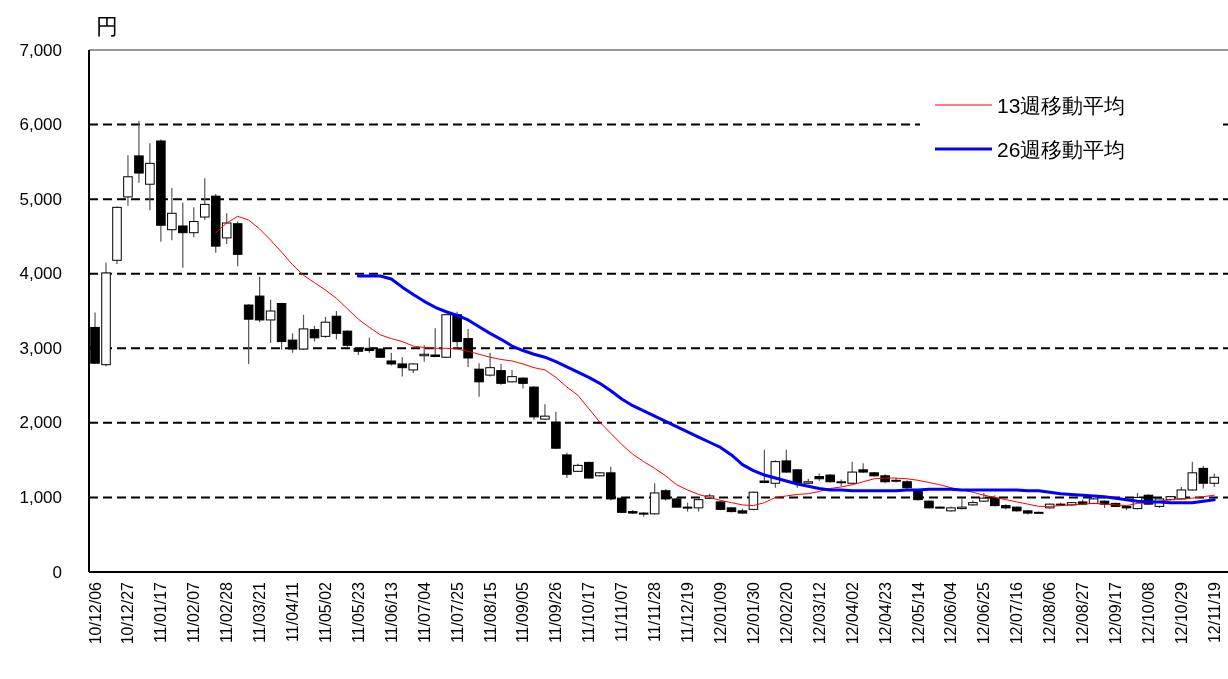 The image size is (1228, 679). Describe the element at coordinates (1061, 105) in the screenshot. I see `legend-label: 13週移動平均` at that location.